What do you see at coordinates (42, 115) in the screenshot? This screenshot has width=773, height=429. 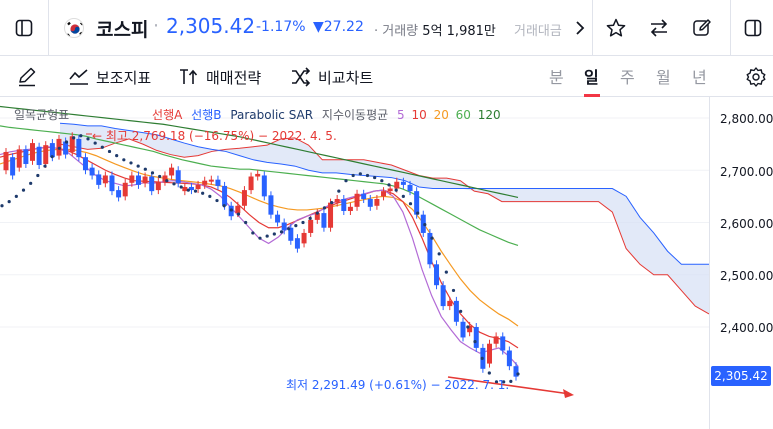 I see `legend-ichimoku: 일목균형표` at bounding box center [42, 115].